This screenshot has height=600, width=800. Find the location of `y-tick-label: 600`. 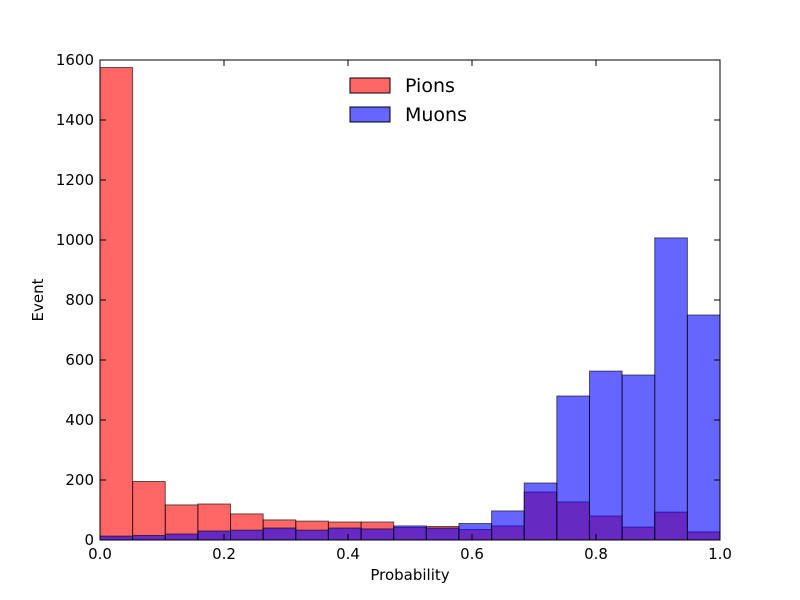

y-tick-label: 600 is located at coordinates (79, 360).